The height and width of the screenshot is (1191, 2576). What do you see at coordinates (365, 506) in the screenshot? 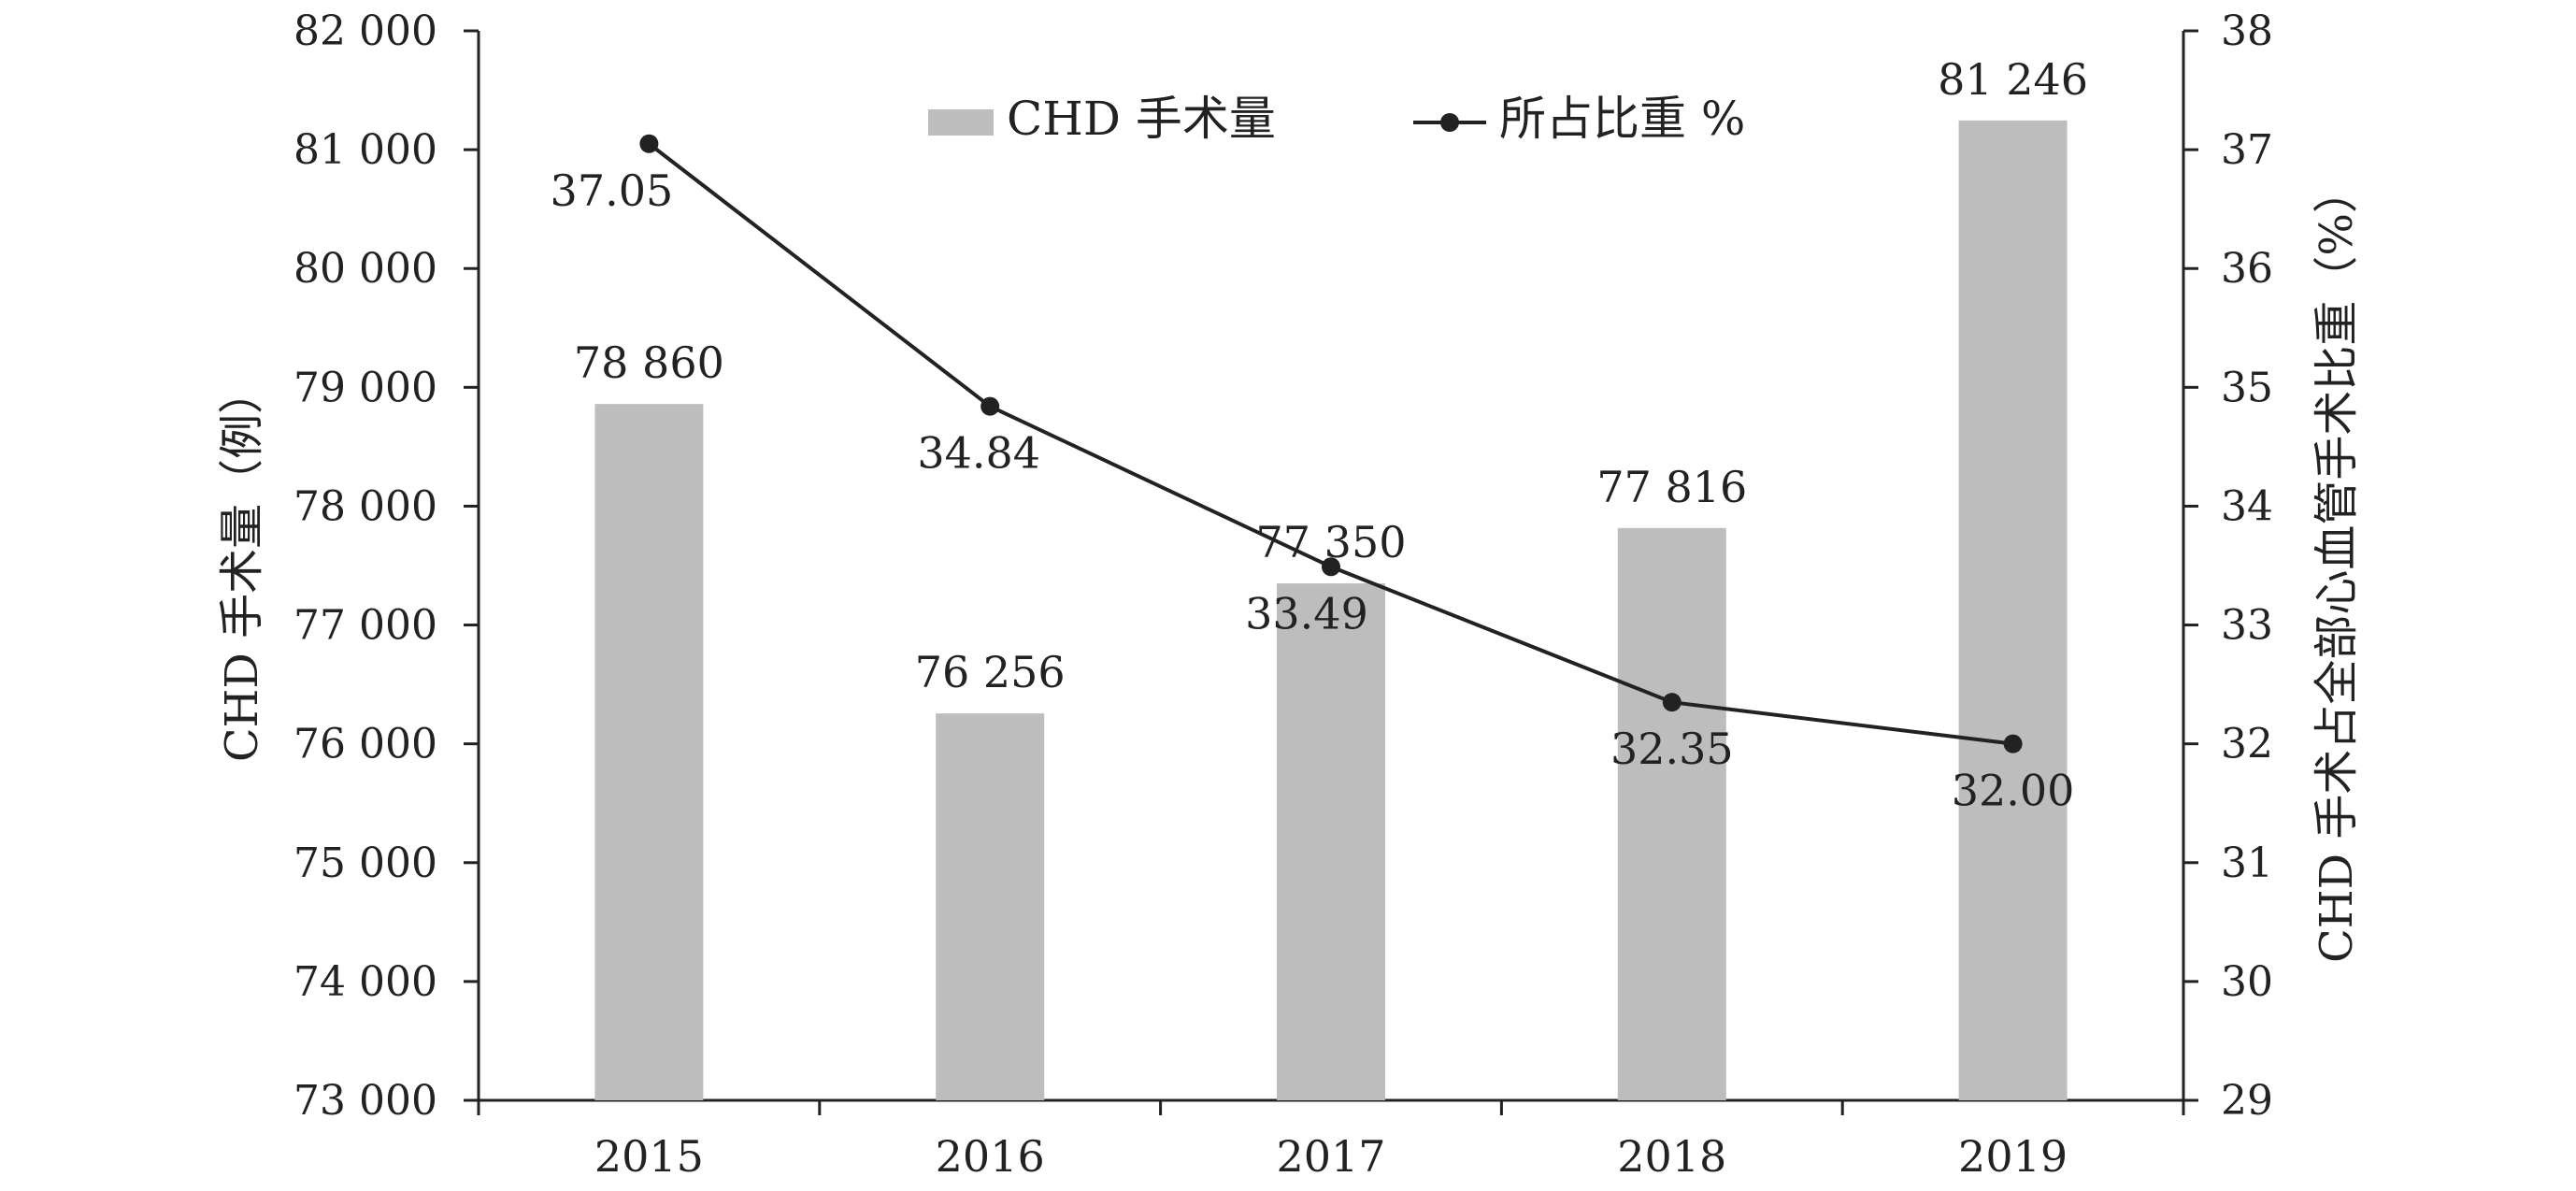
I see `left-tick-label: 78 000` at bounding box center [365, 506].